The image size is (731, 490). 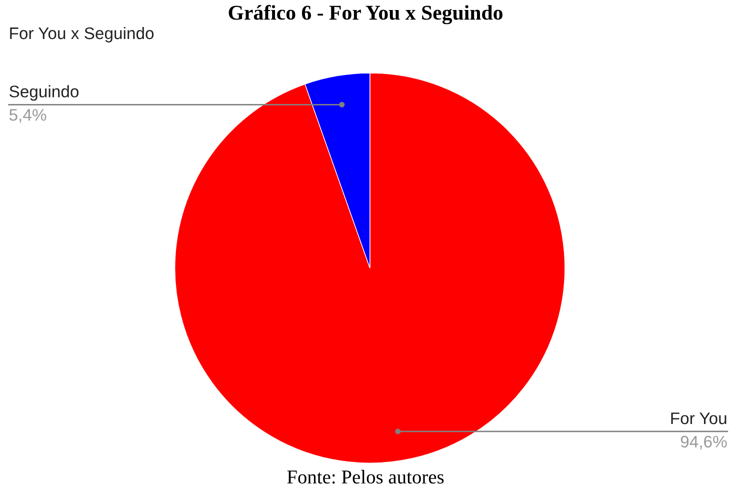 What do you see at coordinates (703, 443) in the screenshot?
I see `data-label: 94,6%` at bounding box center [703, 443].